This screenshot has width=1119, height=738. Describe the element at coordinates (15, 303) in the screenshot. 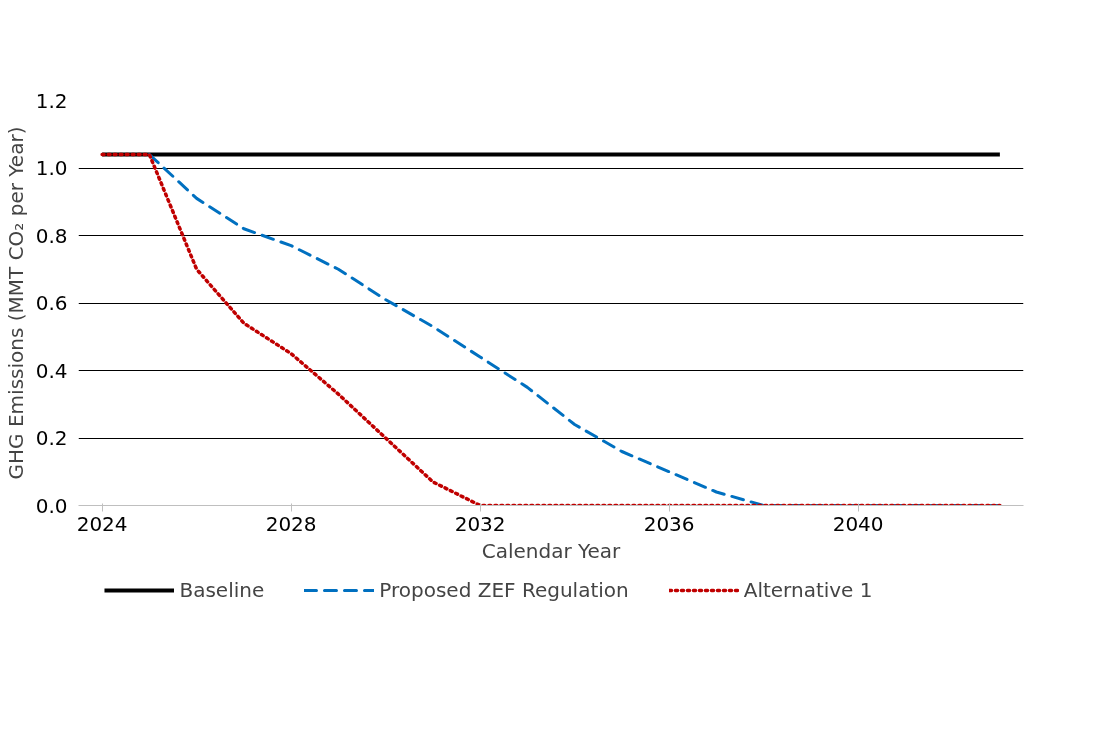

I see `y-axis-title: GHG Emissions (MMT CO₂ per Year)` at that location.